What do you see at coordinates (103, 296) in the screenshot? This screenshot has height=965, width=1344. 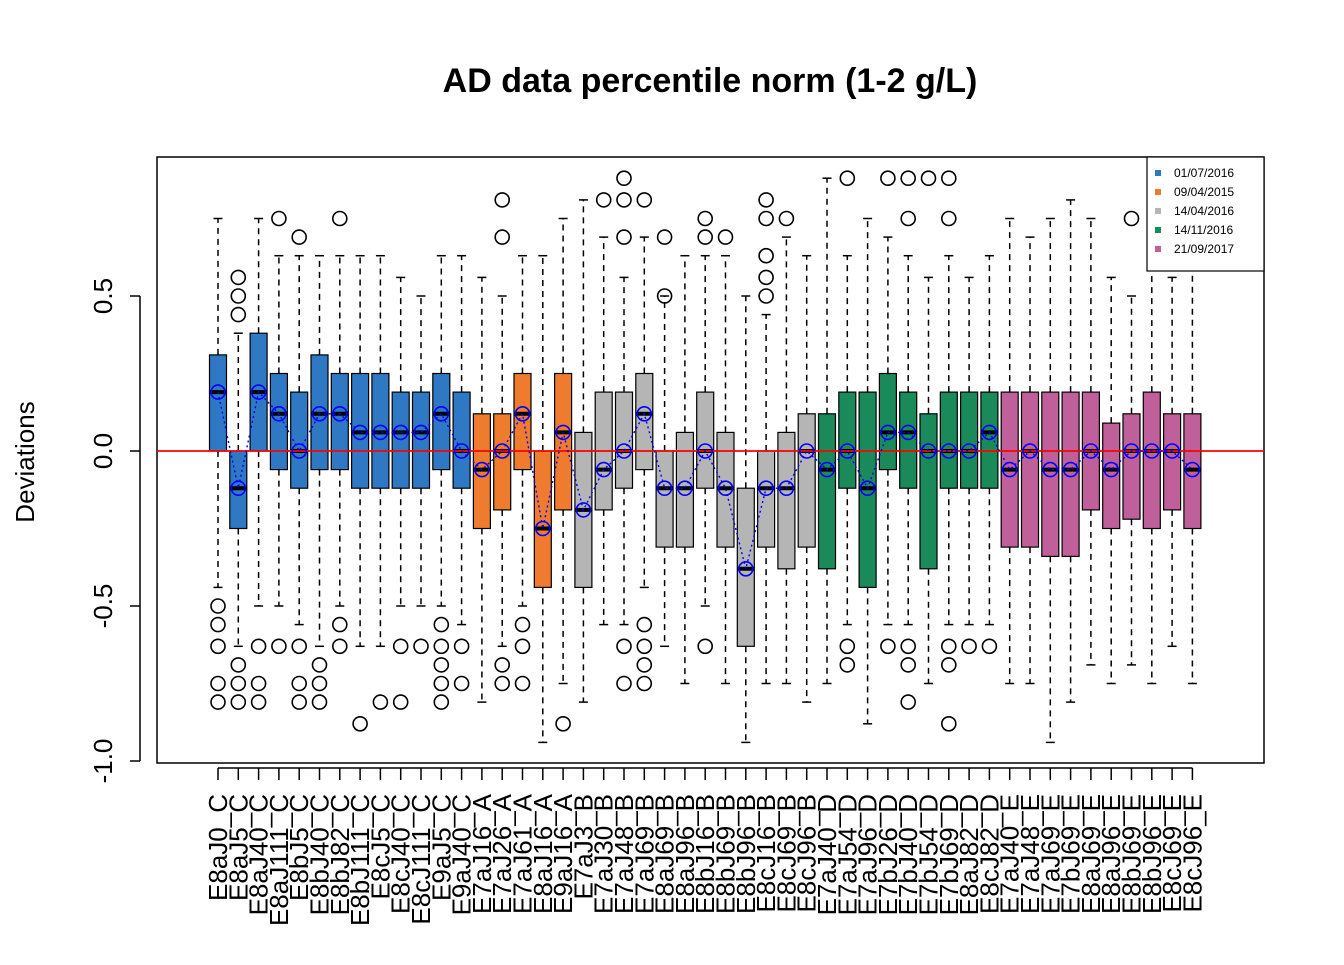 I see `y-tick-label: 0.5` at bounding box center [103, 296].